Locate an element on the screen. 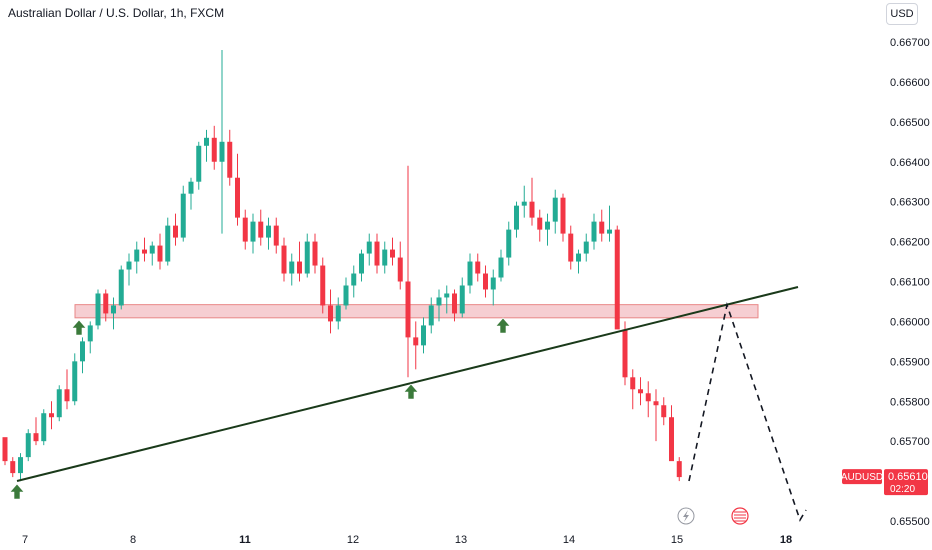  symbol-tag-label: AUDUSD is located at coordinates (862, 477).